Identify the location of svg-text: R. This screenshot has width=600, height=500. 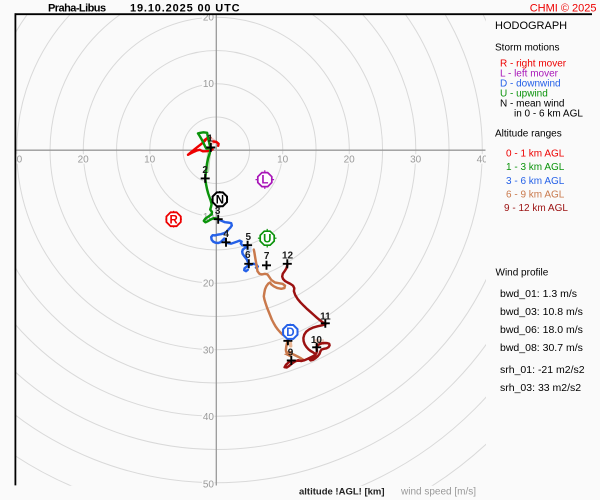
(174, 220).